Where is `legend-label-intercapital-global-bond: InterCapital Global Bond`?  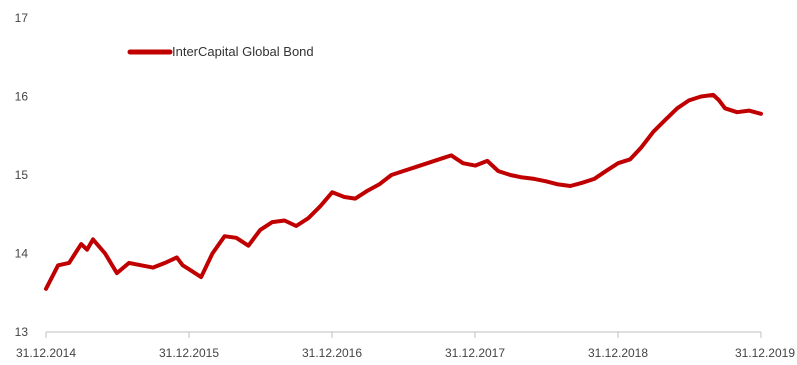 legend-label-intercapital-global-bond: InterCapital Global Bond is located at coordinates (243, 51).